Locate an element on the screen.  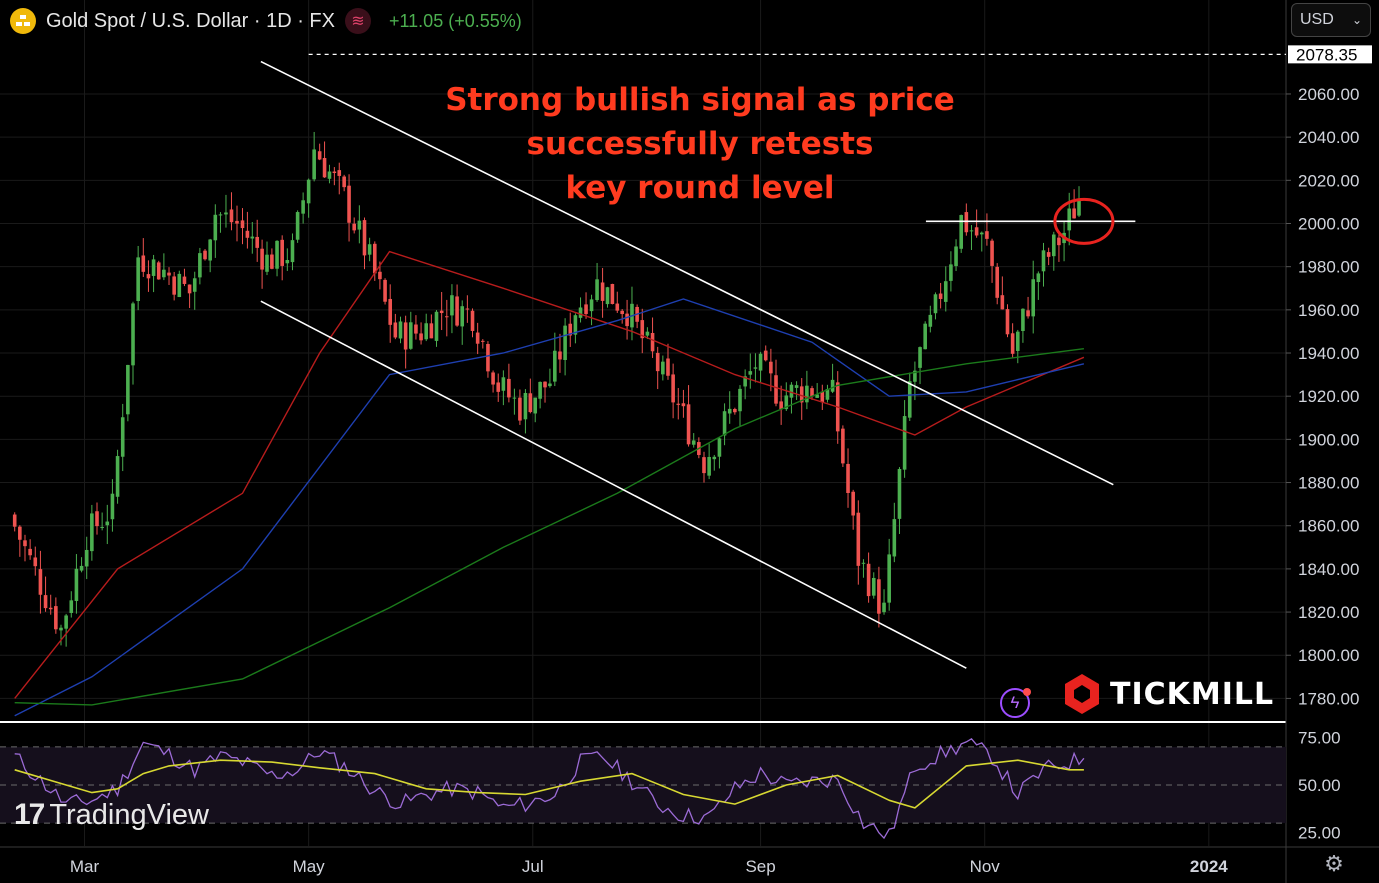
annotation-line-1: Strong bullish signal as price is located at coordinates (700, 100).